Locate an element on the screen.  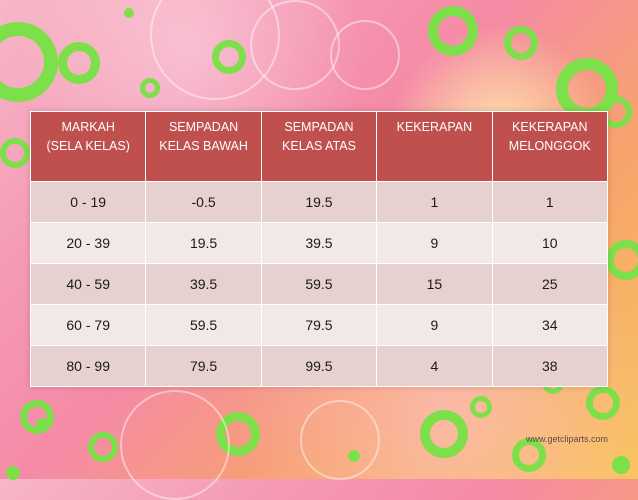
cell-kelas-bawah: 39.5 is located at coordinates (203, 284).